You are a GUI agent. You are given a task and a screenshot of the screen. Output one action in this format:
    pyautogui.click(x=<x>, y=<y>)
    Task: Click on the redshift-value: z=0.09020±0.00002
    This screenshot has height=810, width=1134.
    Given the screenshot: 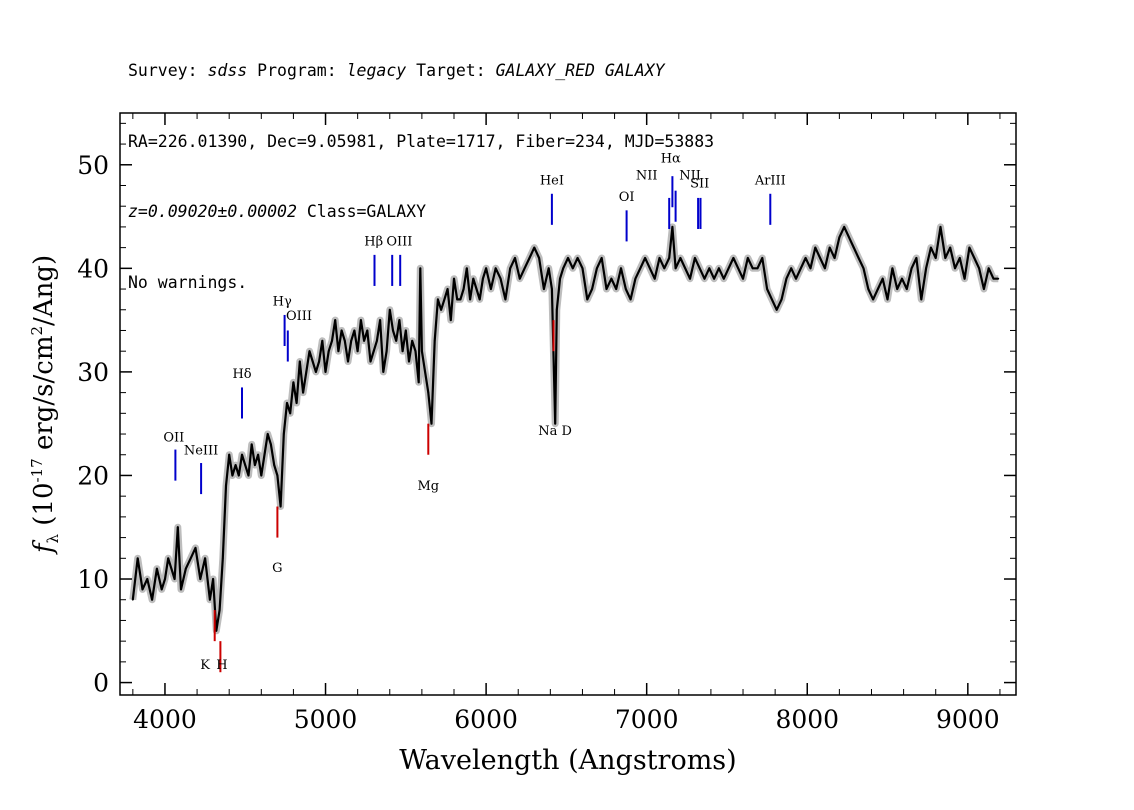 What is the action you would take?
    pyautogui.click(x=212, y=211)
    